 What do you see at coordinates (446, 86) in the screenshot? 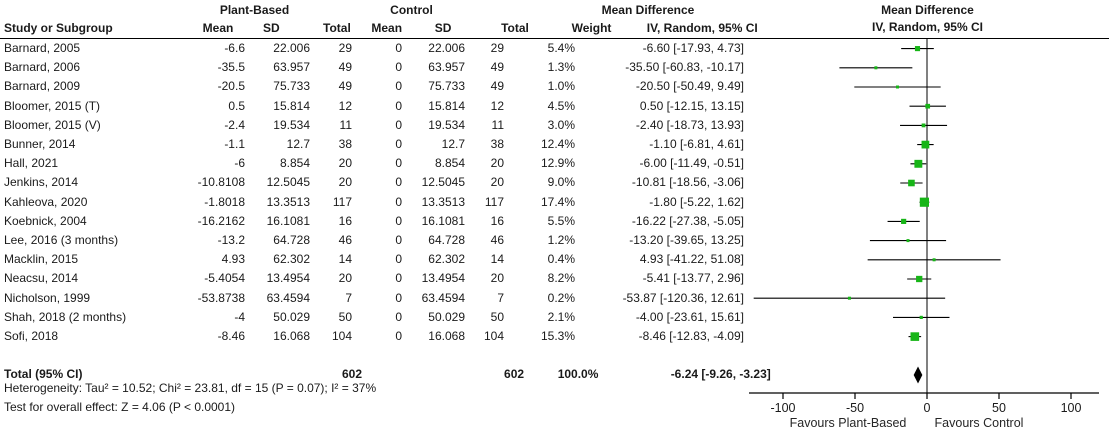
I see `control-sd: 75.733` at bounding box center [446, 86].